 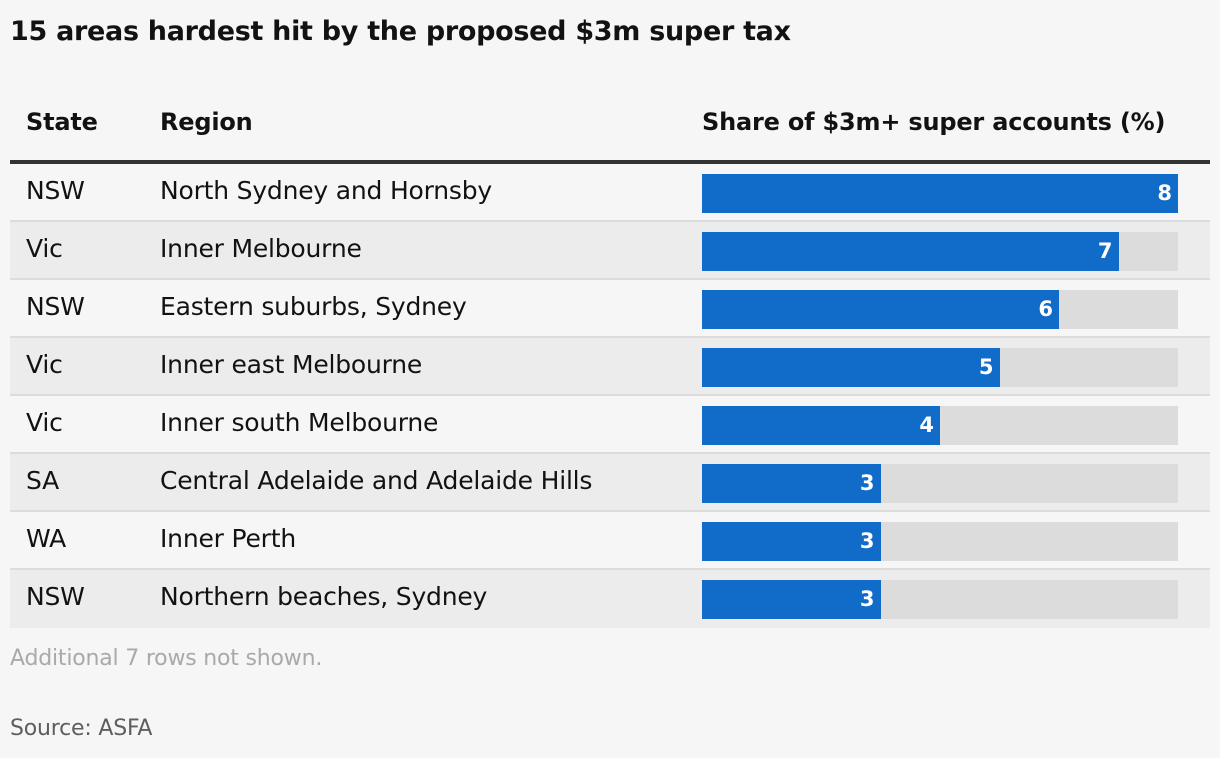 I want to click on share-bar: 6, so click(x=880, y=309).